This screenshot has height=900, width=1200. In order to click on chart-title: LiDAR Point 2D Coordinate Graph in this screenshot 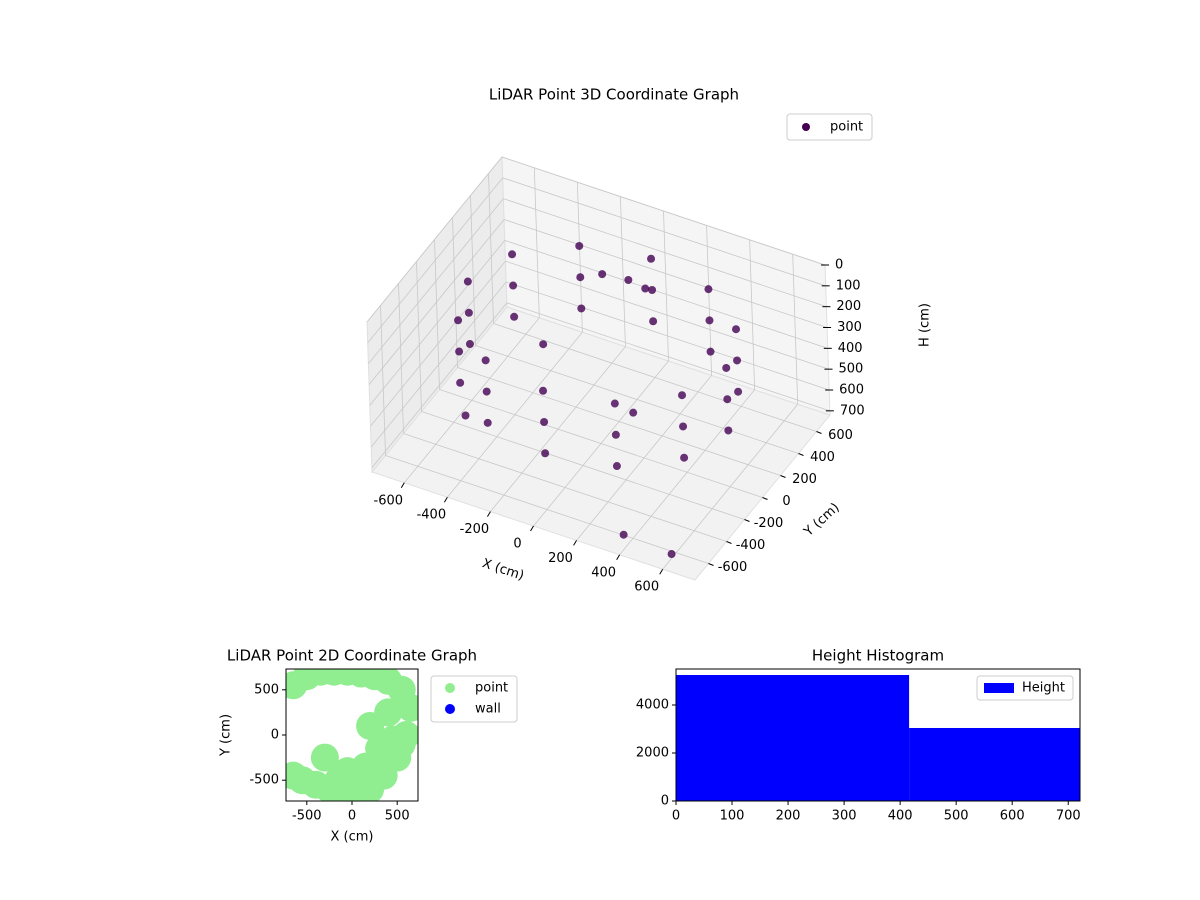, I will do `click(352, 656)`.